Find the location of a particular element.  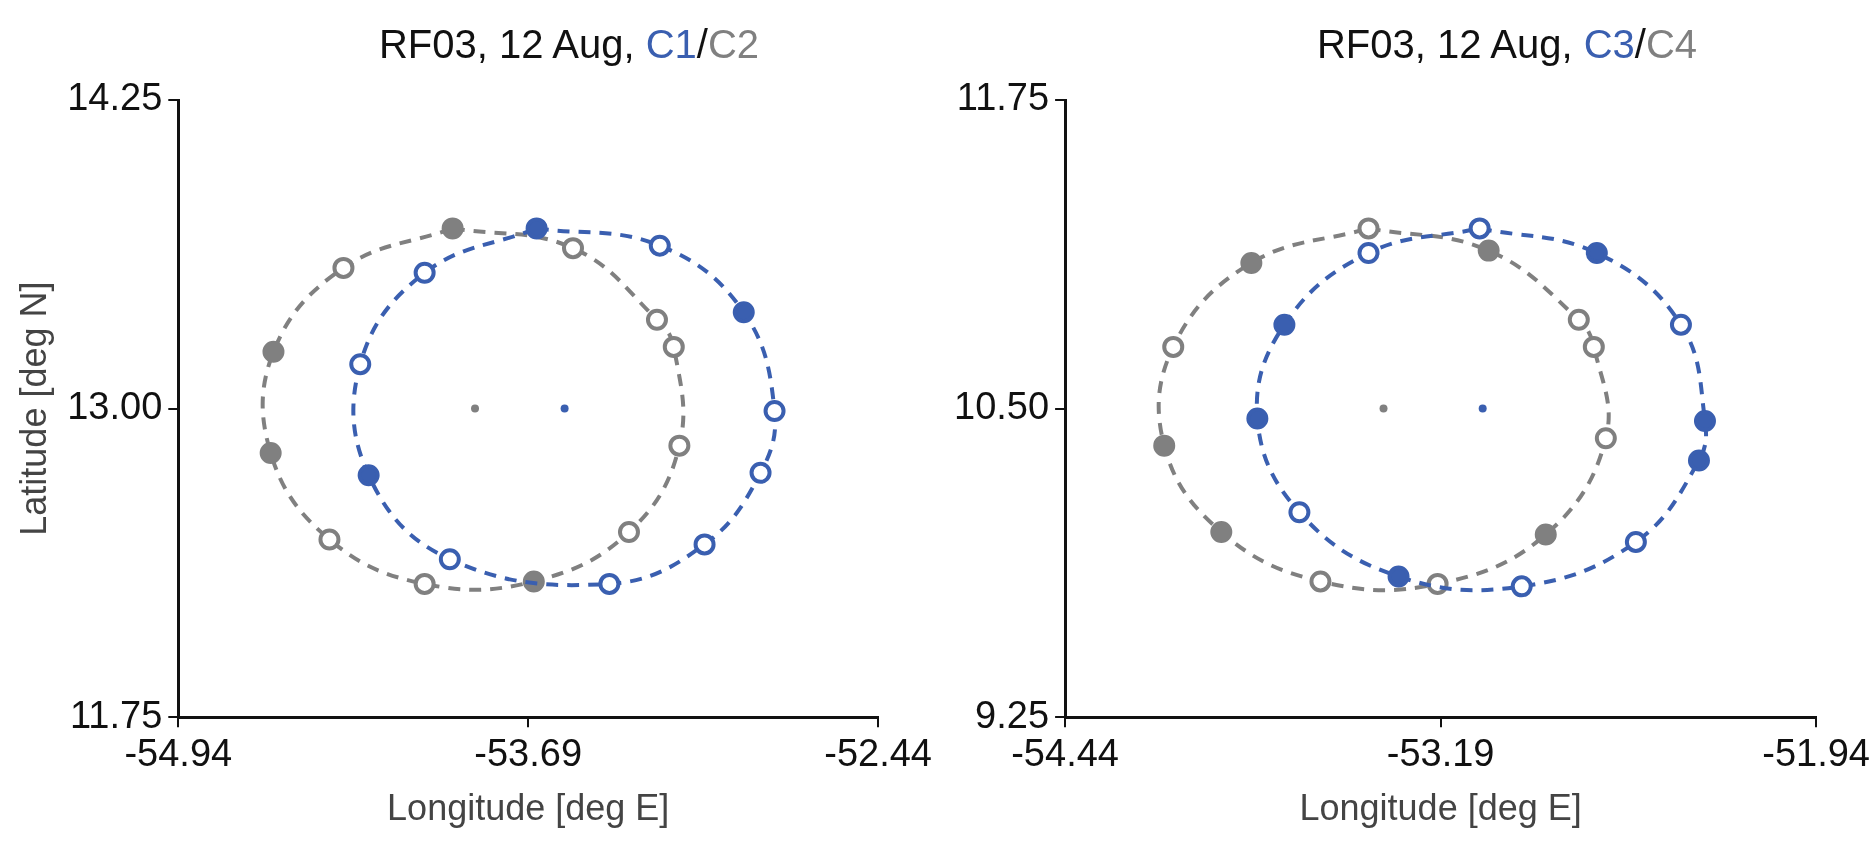

y-tick-label: 13.00 is located at coordinates (115, 406).